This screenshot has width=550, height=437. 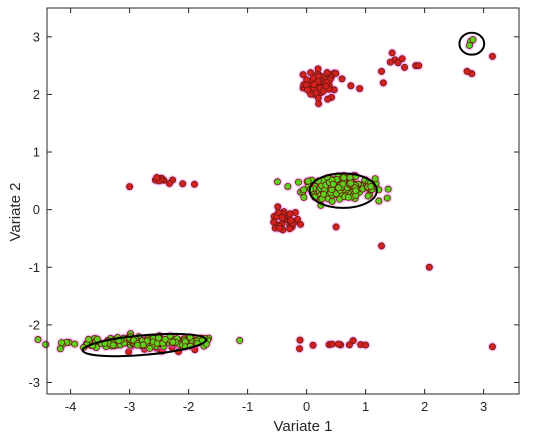 I want to click on x-tick-label: -3, so click(x=130, y=406).